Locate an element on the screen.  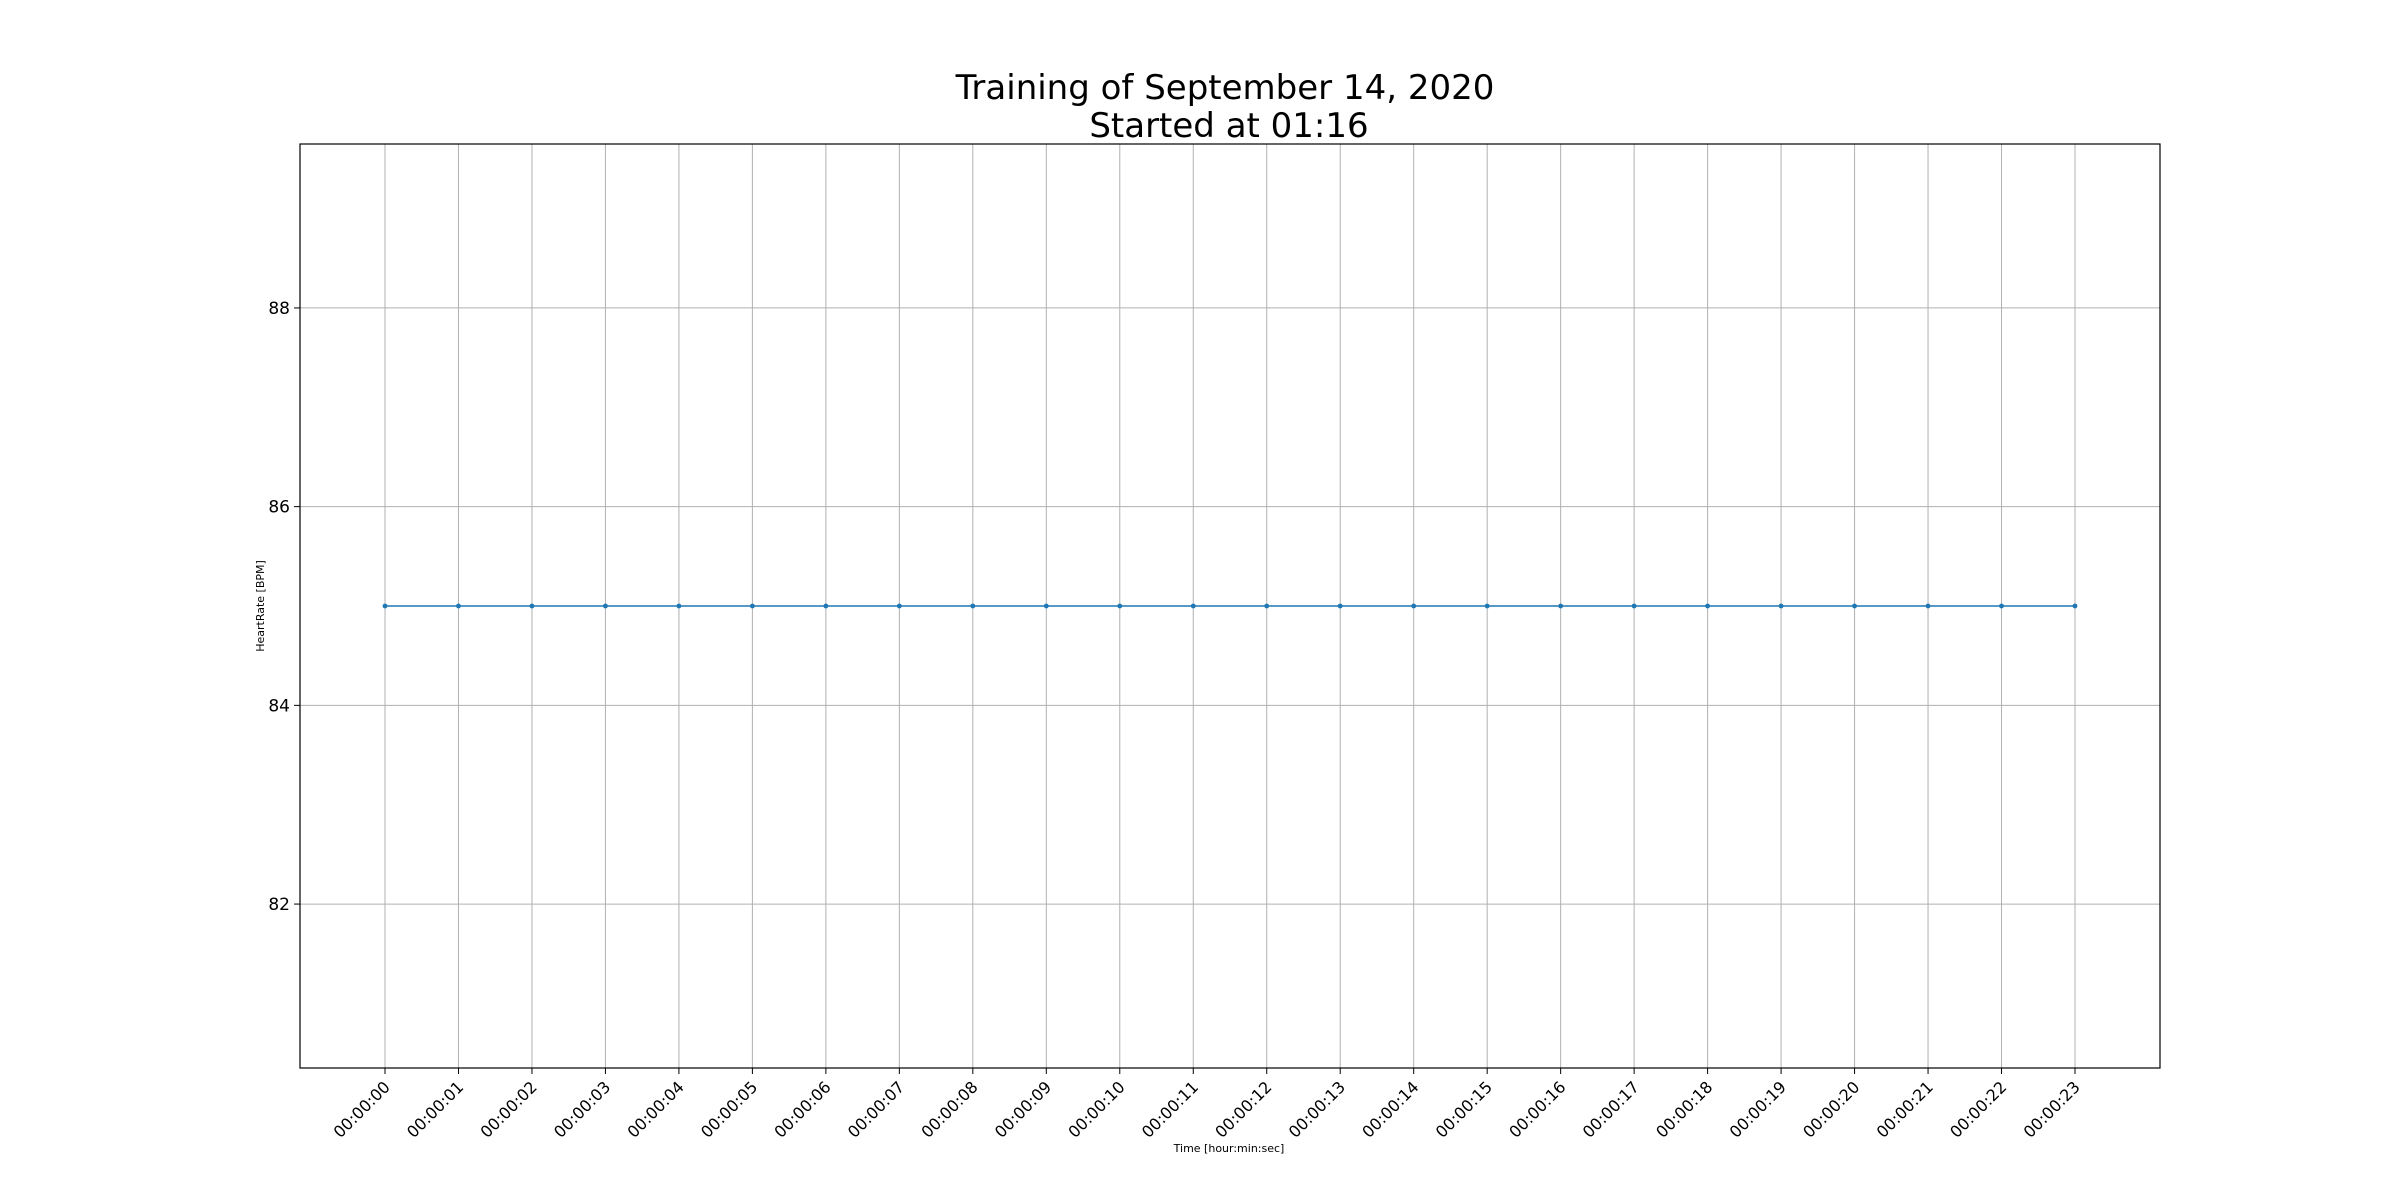
x-tick-label: 00:00:13 is located at coordinates (1317, 1109).